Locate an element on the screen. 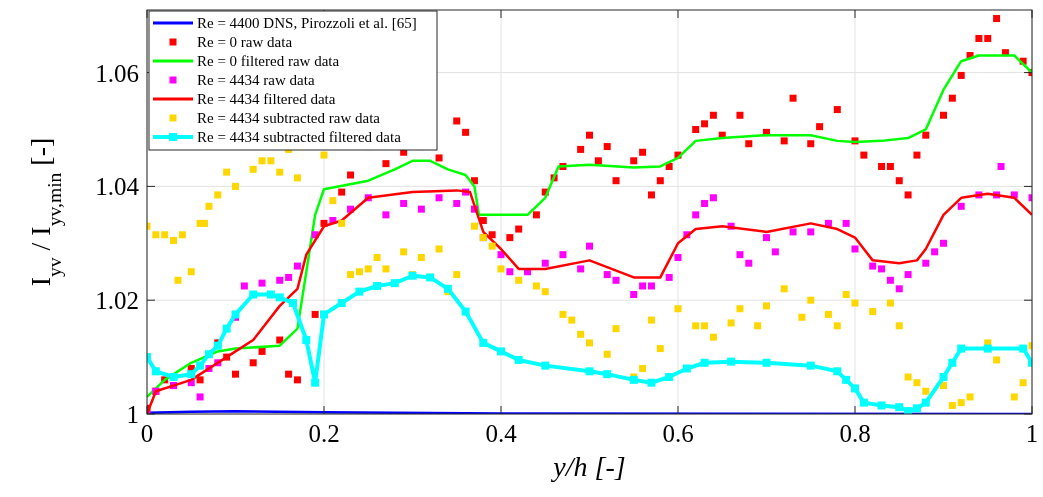 The height and width of the screenshot is (497, 1043). x-tick-label: 0.4 is located at coordinates (501, 433).